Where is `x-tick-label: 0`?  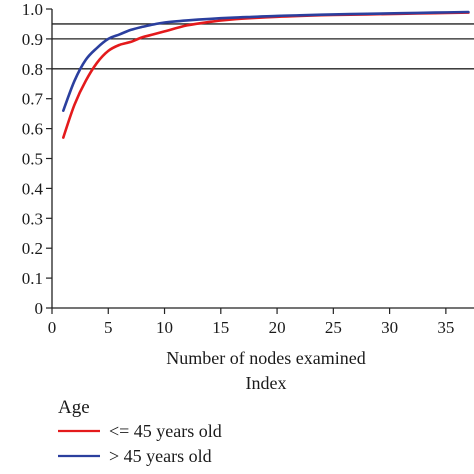 x-tick-label: 0 is located at coordinates (52, 327).